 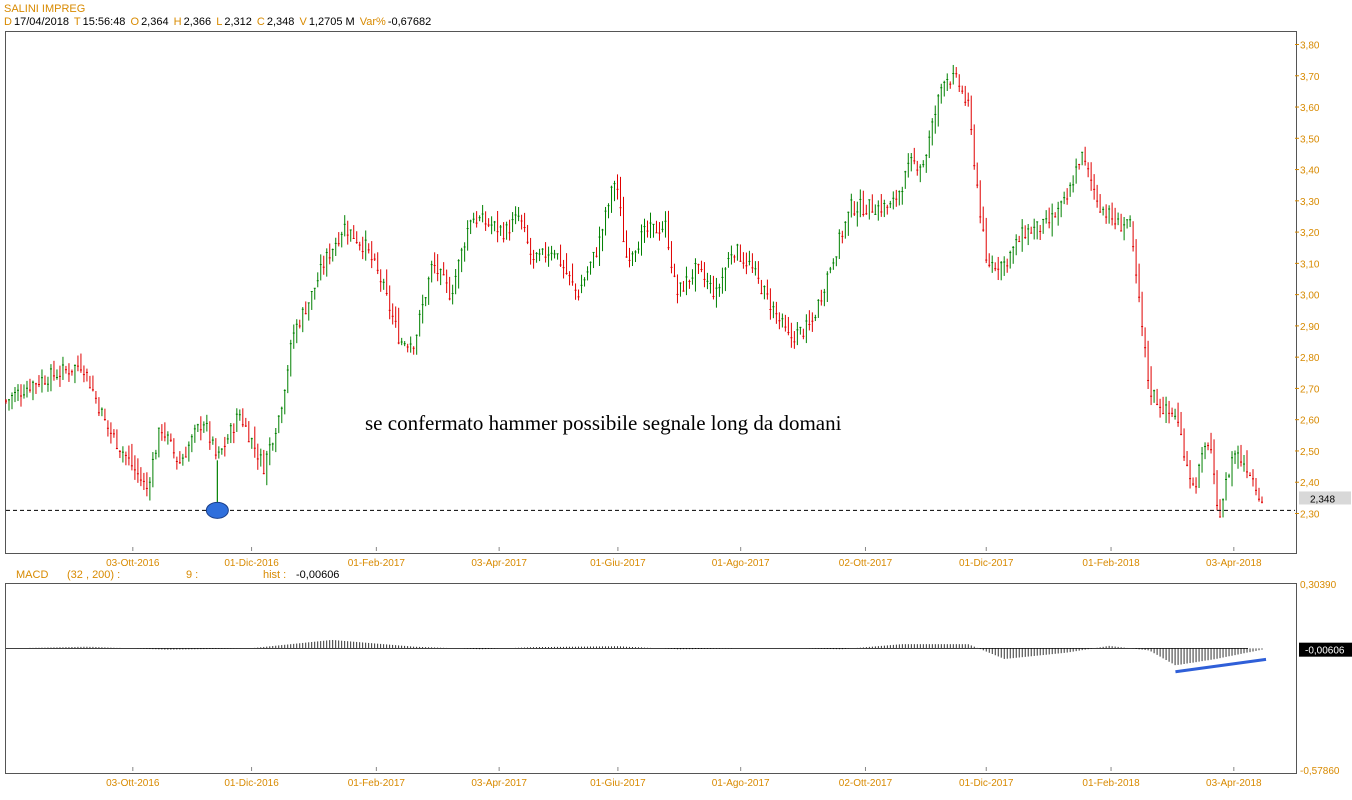 What do you see at coordinates (331, 22) in the screenshot?
I see `volume-value: 1,2705 M` at bounding box center [331, 22].